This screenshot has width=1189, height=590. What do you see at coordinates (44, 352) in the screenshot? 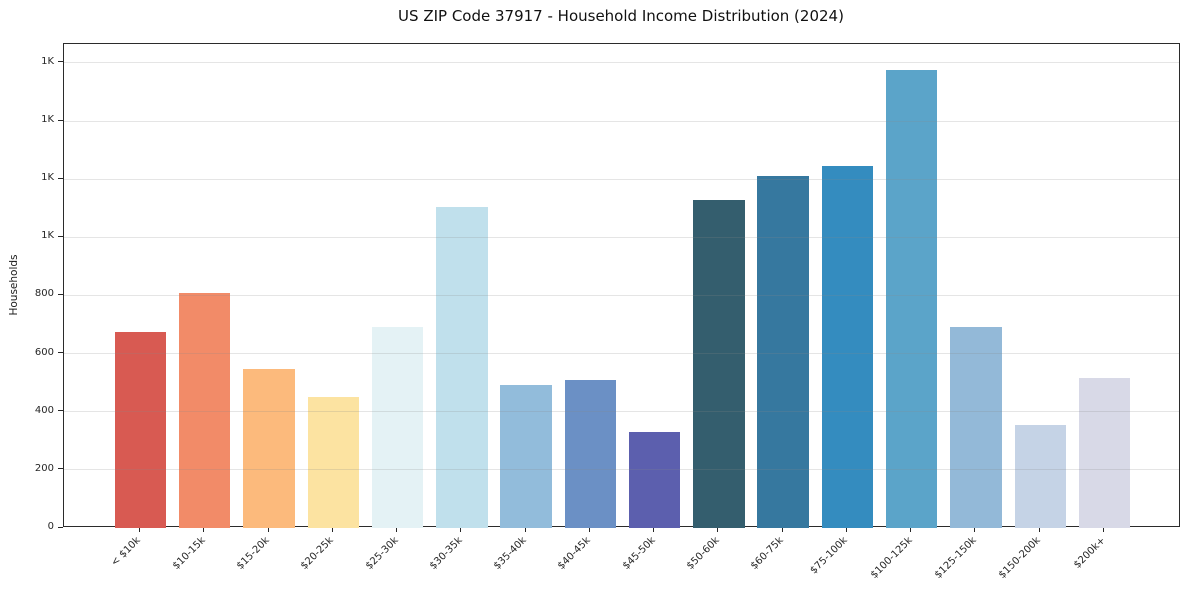
I see `y-tick-label: 600` at bounding box center [44, 352].